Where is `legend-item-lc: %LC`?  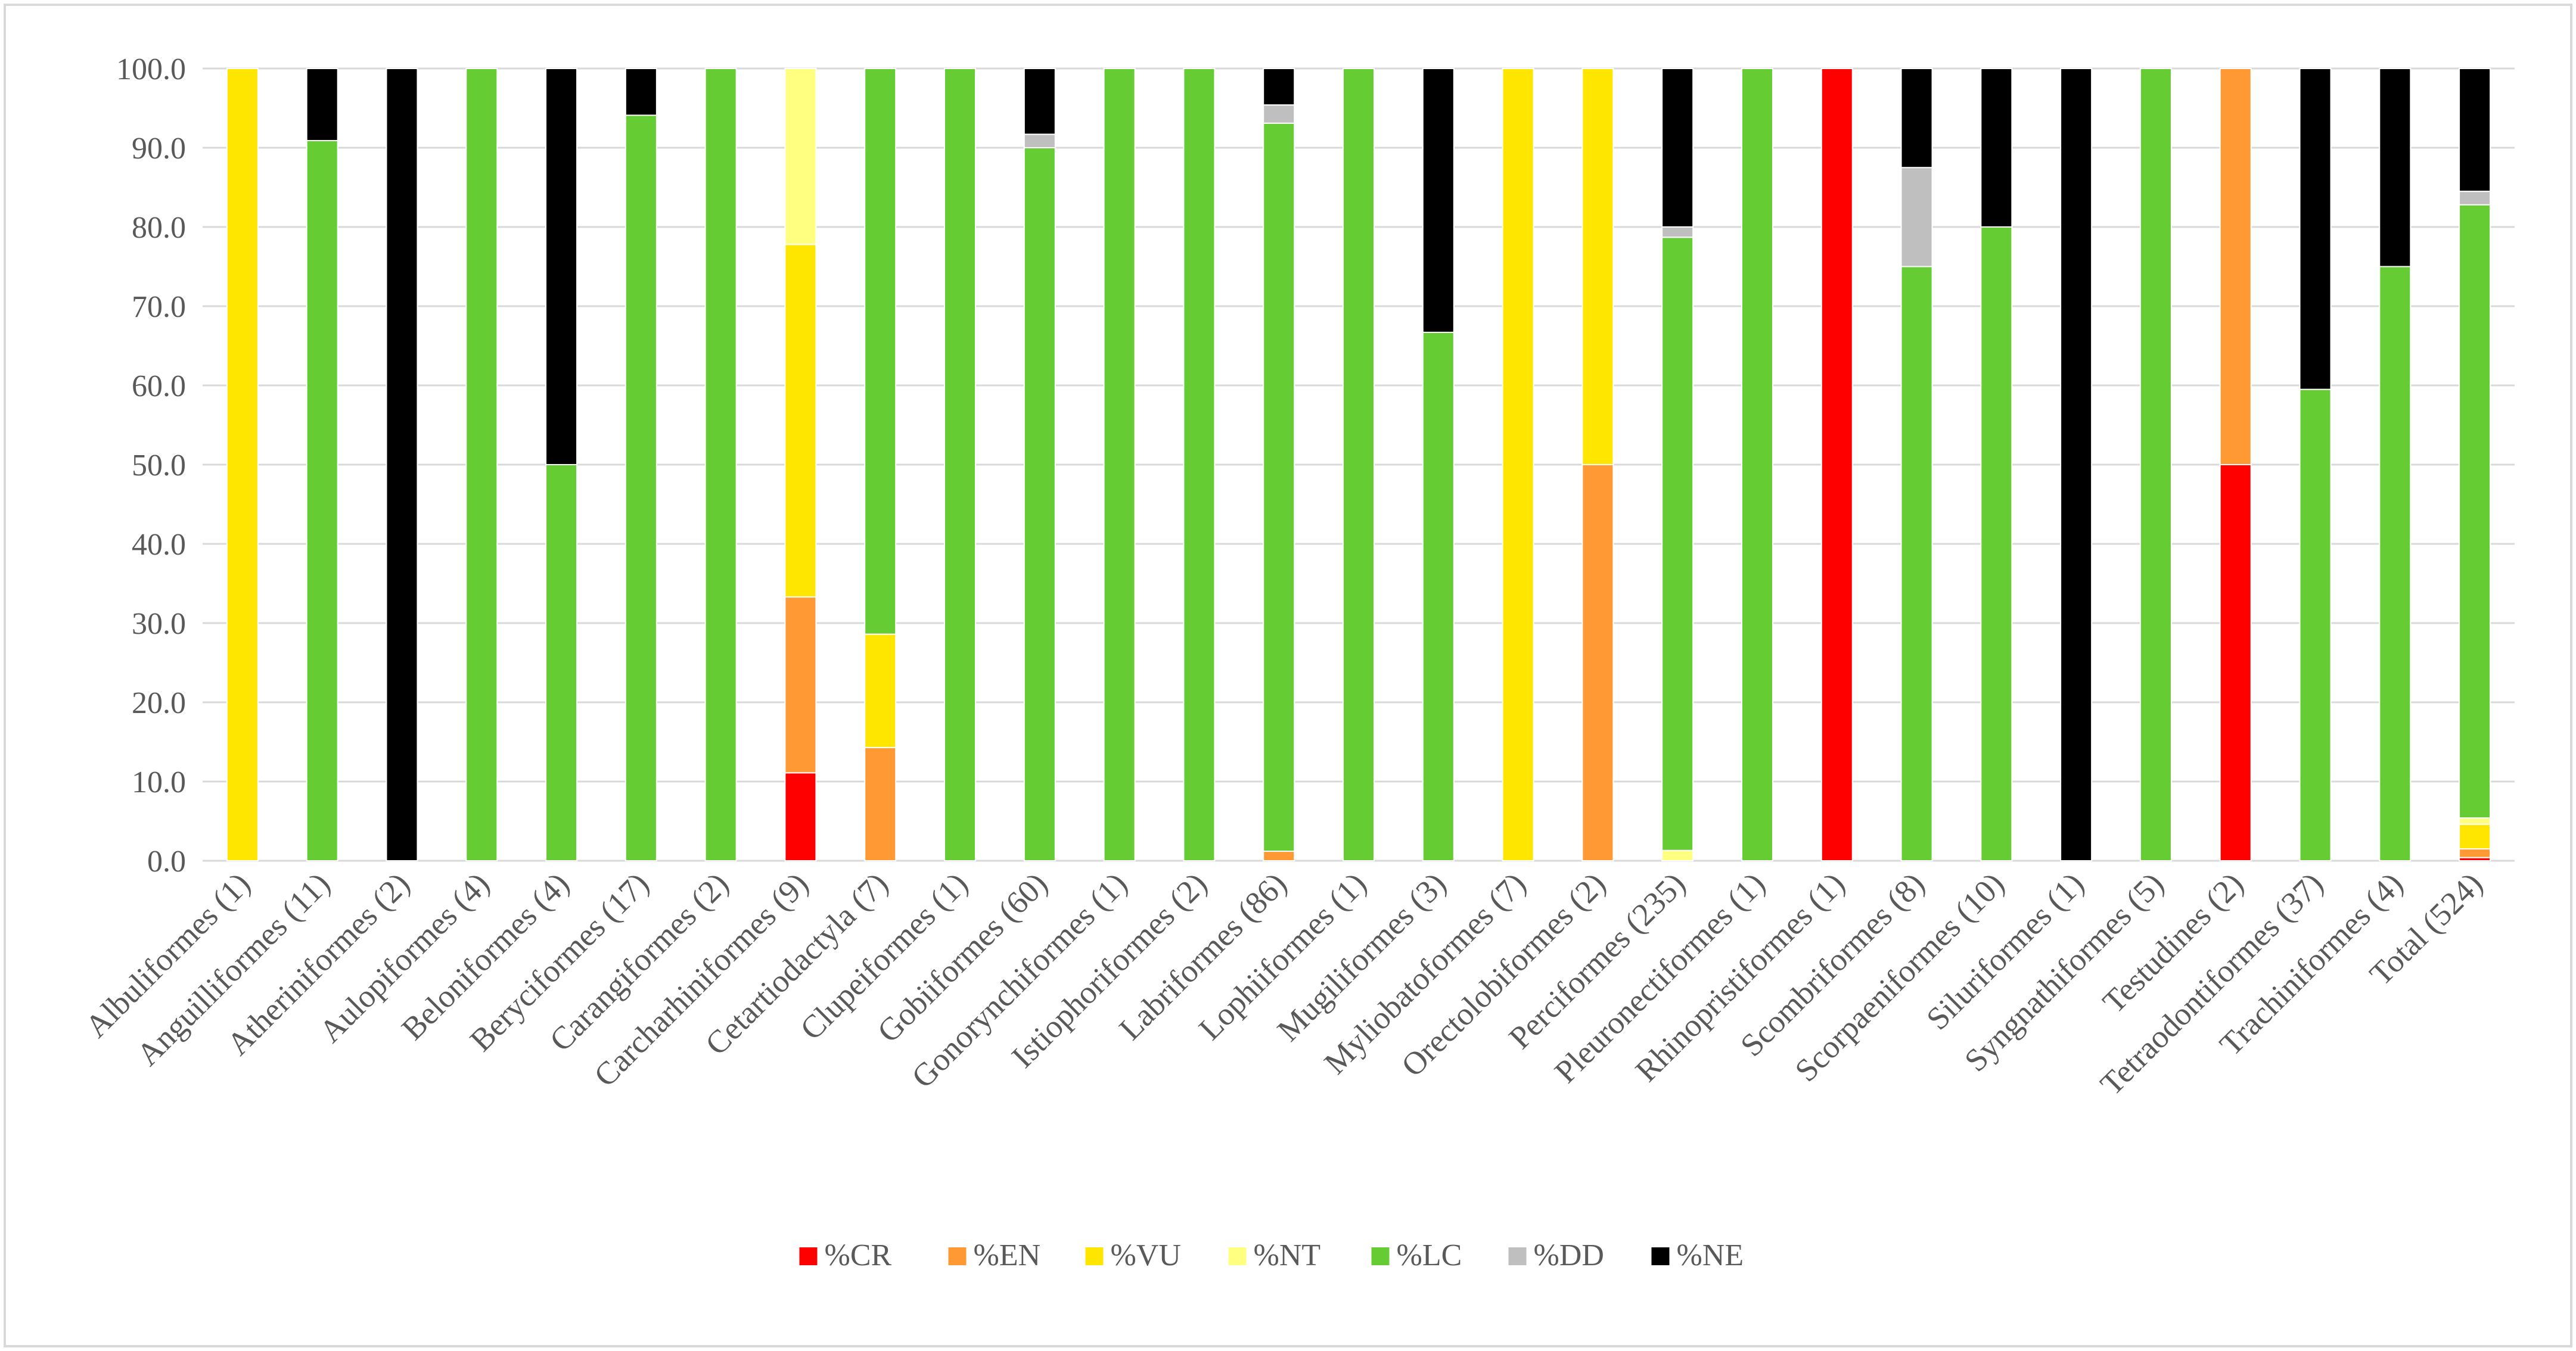 legend-item-lc: %LC is located at coordinates (1416, 1255).